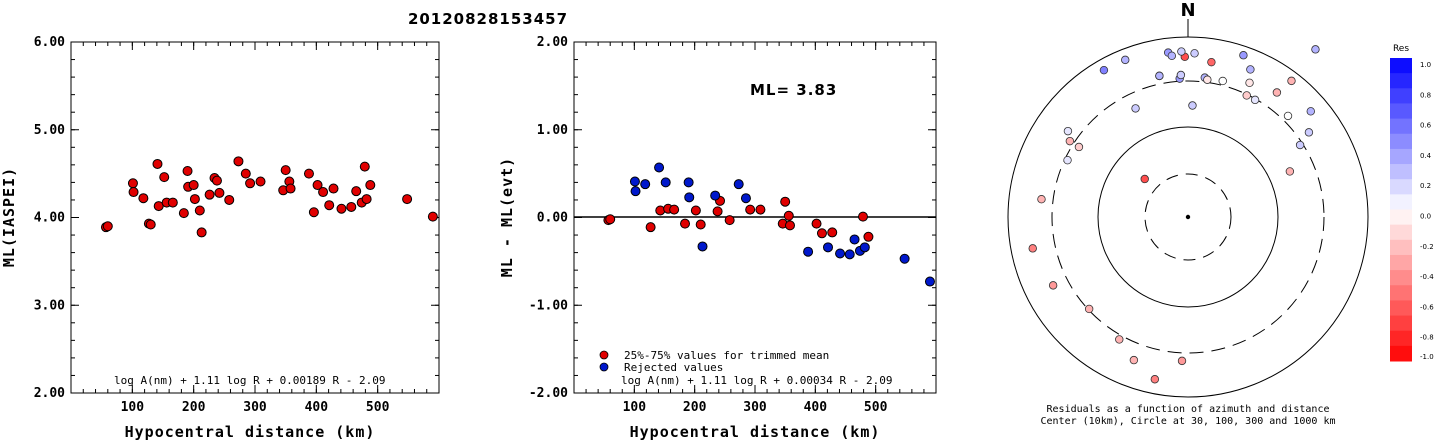 This screenshot has width=1437, height=441. Describe the element at coordinates (1426, 156) in the screenshot. I see `colorbar-tick-label: 0.4` at that location.